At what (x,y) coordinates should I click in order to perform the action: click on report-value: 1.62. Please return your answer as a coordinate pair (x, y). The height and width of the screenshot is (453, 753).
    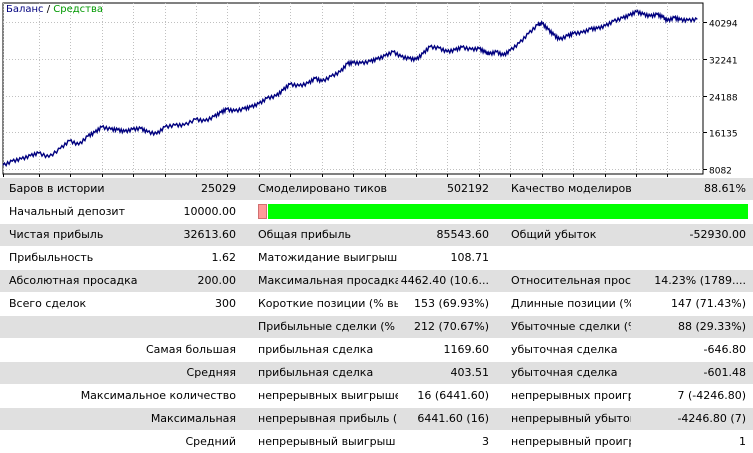
    Looking at the image, I should click on (224, 257).